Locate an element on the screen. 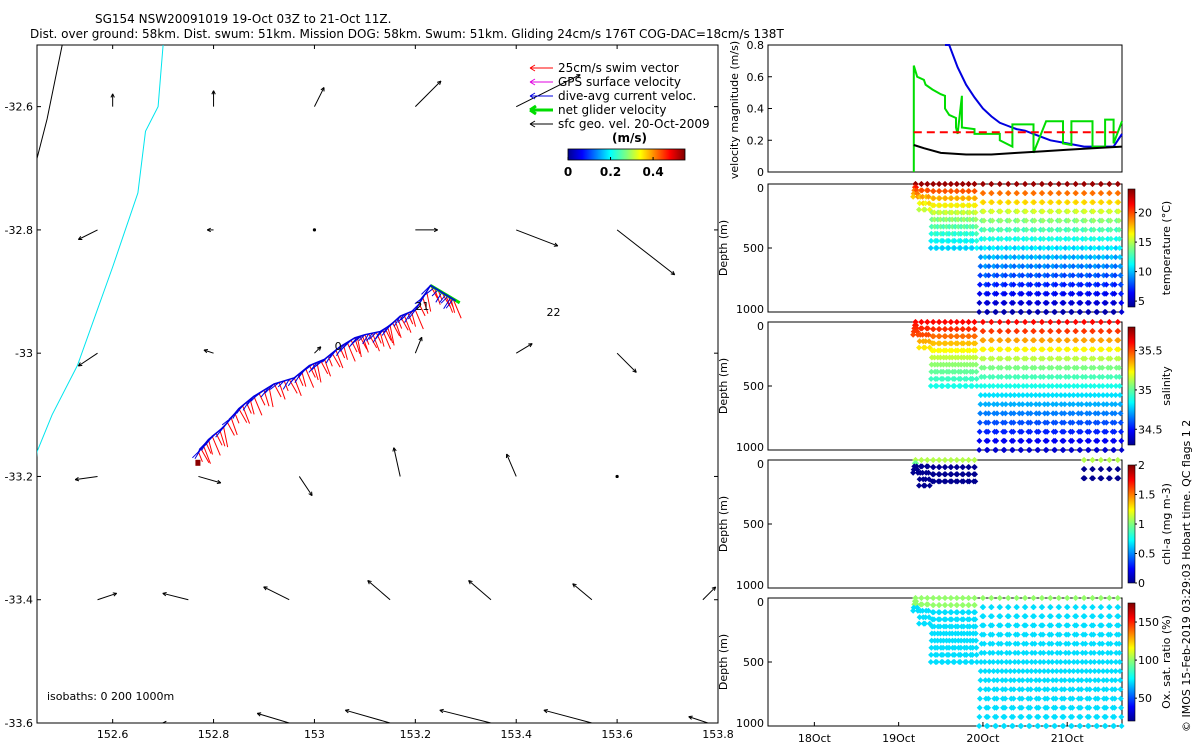 This screenshot has height=750, width=1200. colorbar-tick-label: 0 is located at coordinates (568, 172).